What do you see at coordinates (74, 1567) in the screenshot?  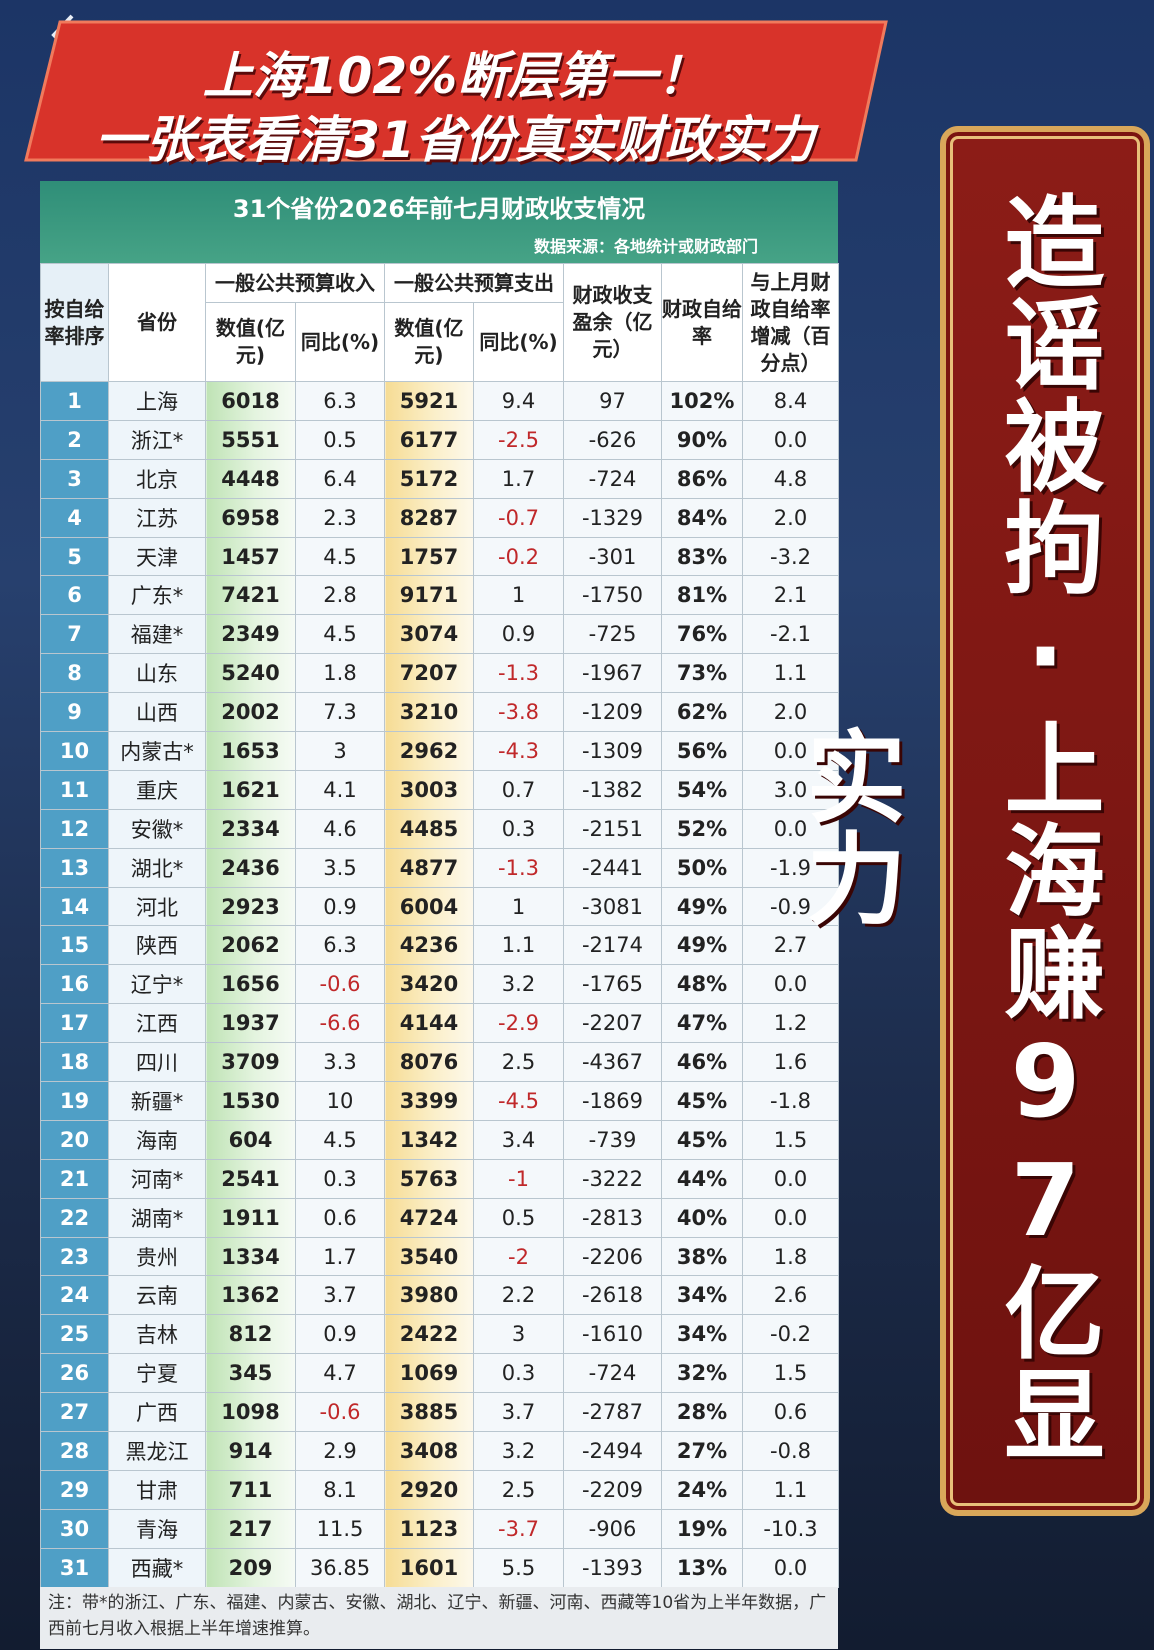 I see `rank-cell: 31` at bounding box center [74, 1567].